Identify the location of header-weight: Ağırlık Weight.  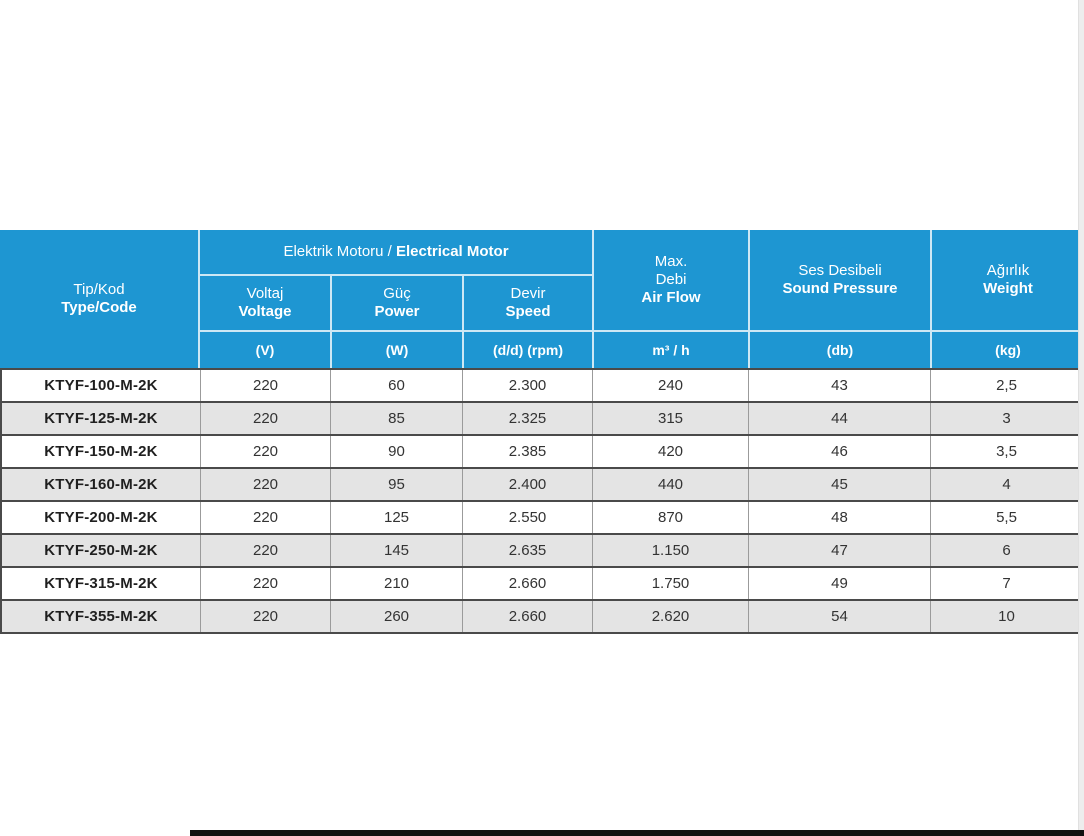
(1007, 280).